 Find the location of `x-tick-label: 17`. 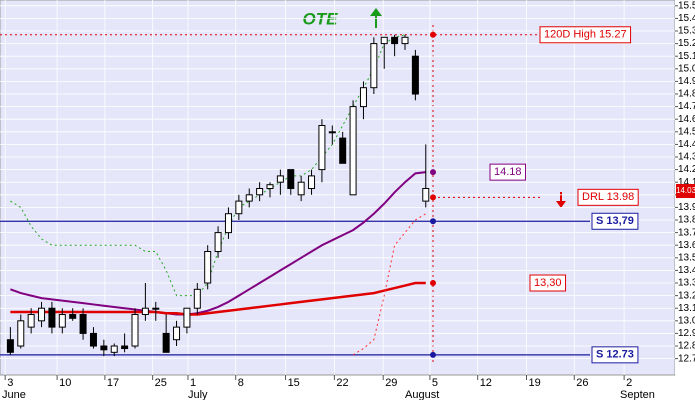

x-tick-label: 17 is located at coordinates (113, 383).